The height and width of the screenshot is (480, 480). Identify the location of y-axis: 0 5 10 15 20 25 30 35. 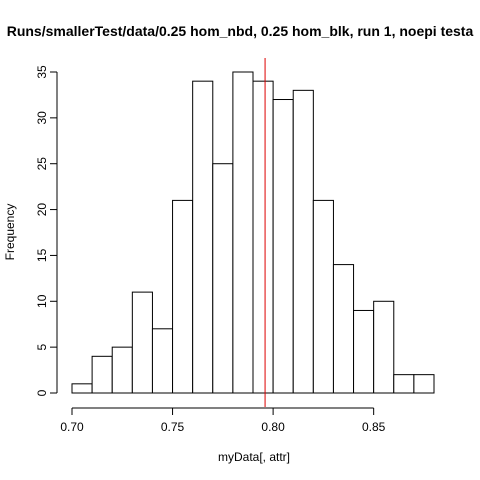
(46, 230).